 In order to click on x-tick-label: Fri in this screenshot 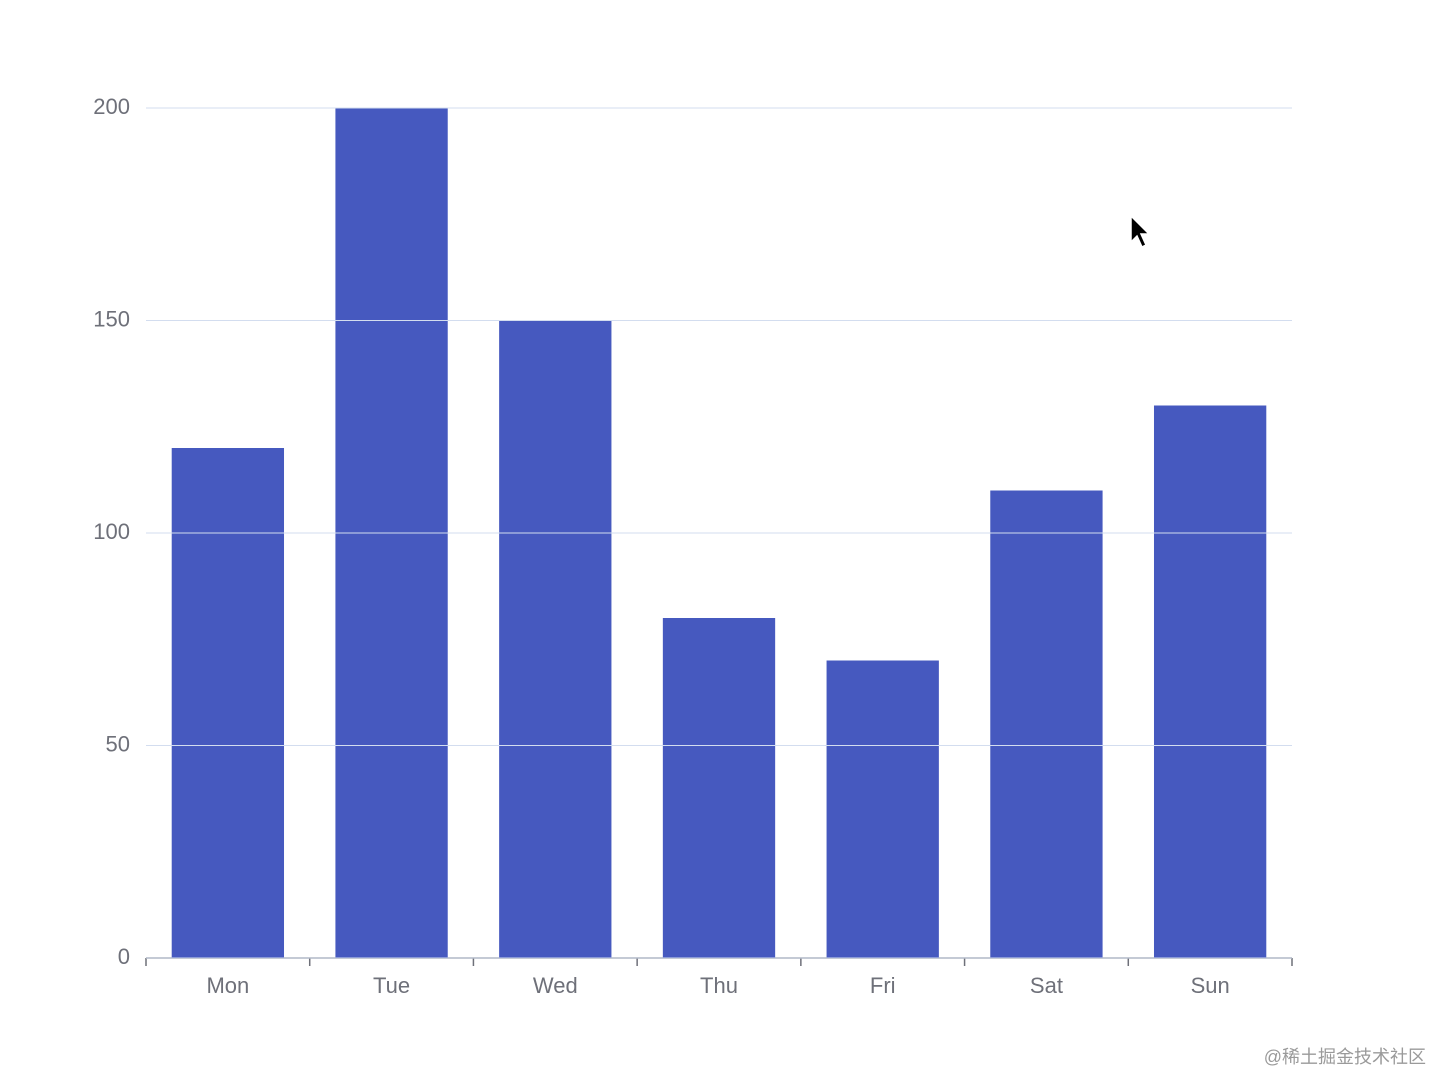, I will do `click(883, 985)`.